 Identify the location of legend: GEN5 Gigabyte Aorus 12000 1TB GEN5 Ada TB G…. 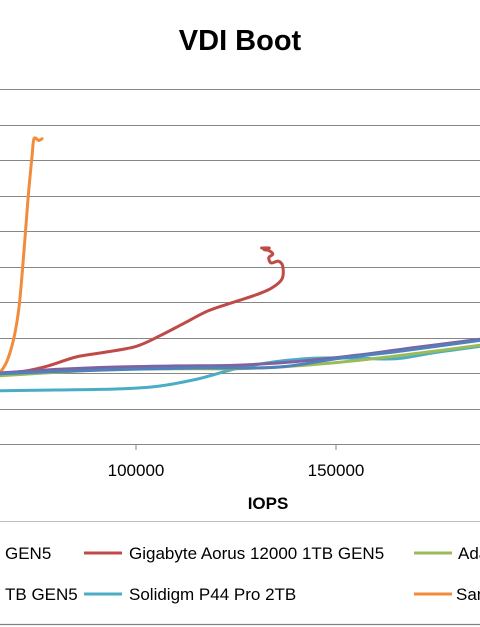
(242, 574).